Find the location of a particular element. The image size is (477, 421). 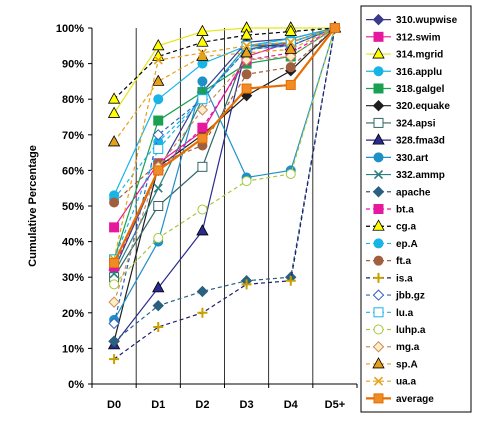

legend-item-312-swim: 312.swim is located at coordinates (403, 37).